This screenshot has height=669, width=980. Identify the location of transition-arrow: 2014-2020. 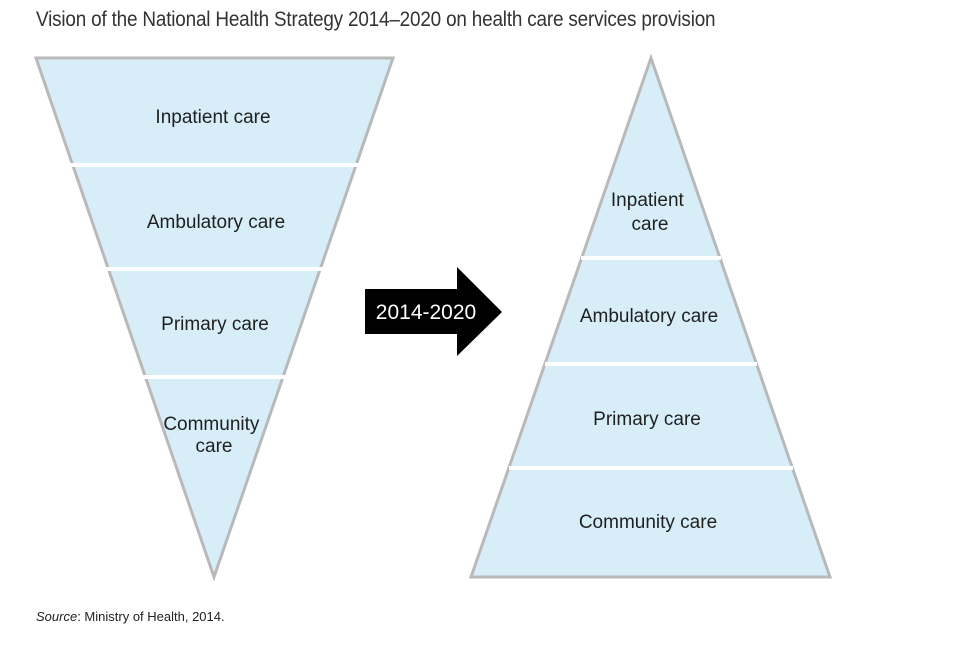
(433, 311).